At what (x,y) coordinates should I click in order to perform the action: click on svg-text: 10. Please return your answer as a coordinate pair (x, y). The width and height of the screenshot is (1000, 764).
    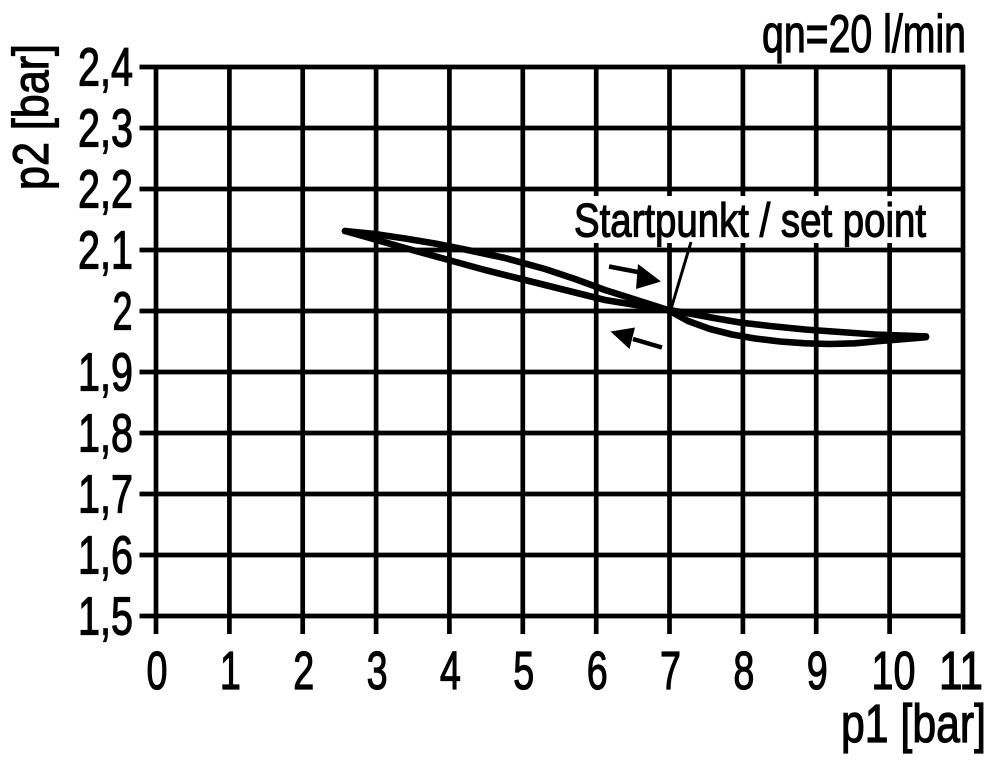
    Looking at the image, I should click on (894, 671).